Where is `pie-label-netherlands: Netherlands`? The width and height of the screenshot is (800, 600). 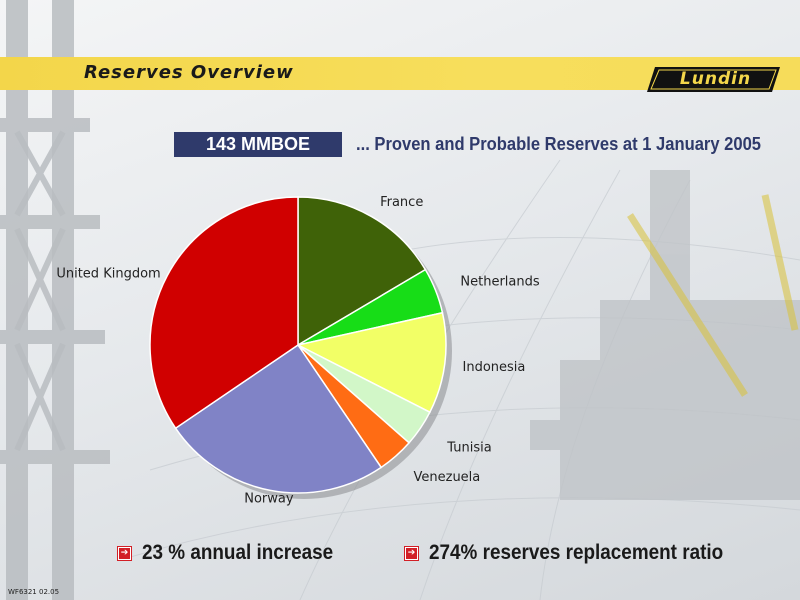
pie-label-netherlands: Netherlands is located at coordinates (499, 282).